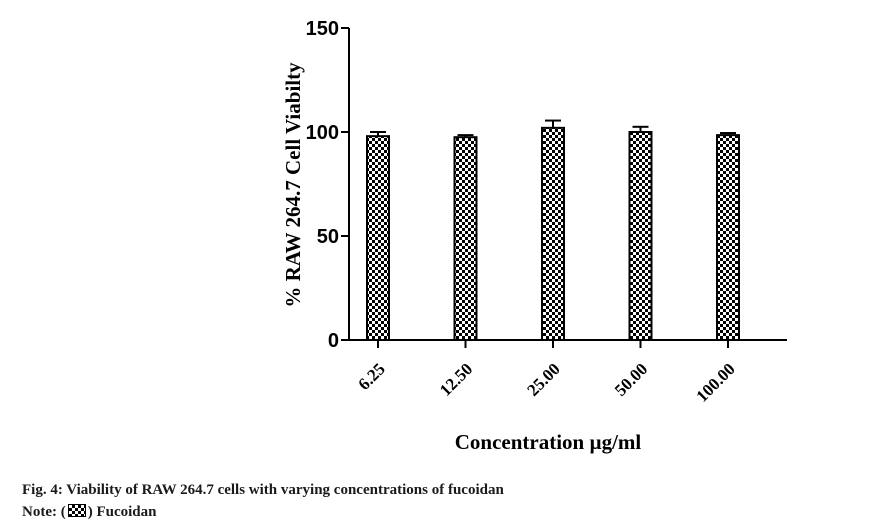  I want to click on x-tick-label: 50.00, so click(631, 379).